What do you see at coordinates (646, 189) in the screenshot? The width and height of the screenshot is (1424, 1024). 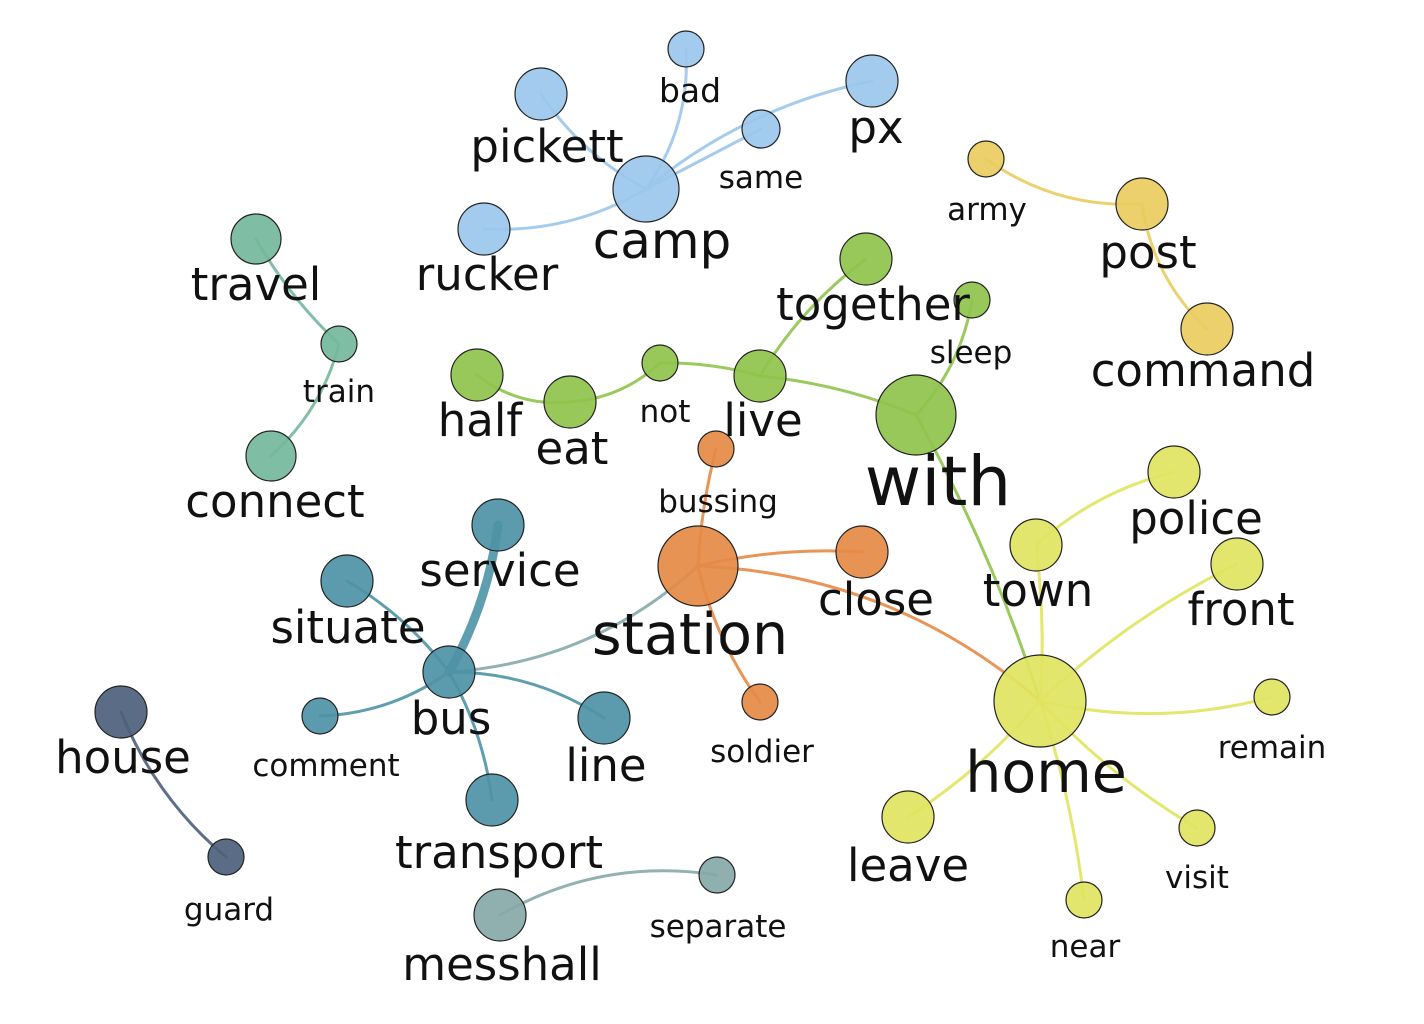 I see `node-camp` at bounding box center [646, 189].